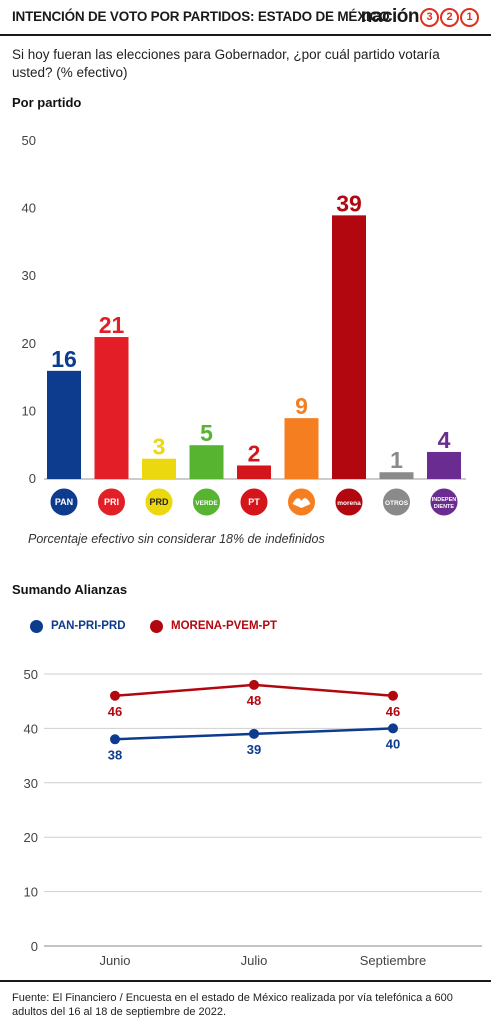  Describe the element at coordinates (254, 453) in the screenshot. I see `bar-value-label: 2` at that location.